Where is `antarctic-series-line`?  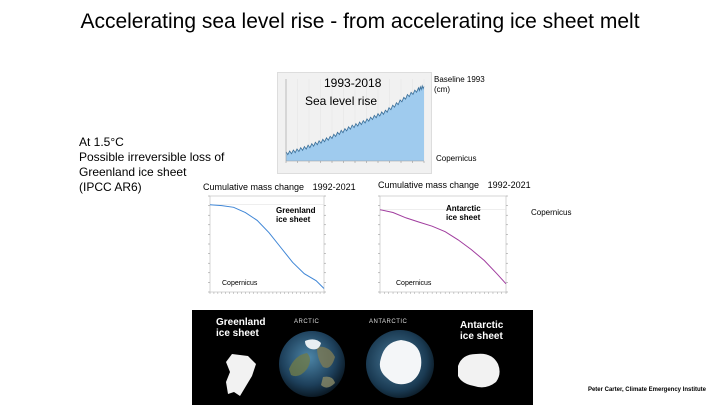
antarctic-series-line is located at coordinates (443, 247).